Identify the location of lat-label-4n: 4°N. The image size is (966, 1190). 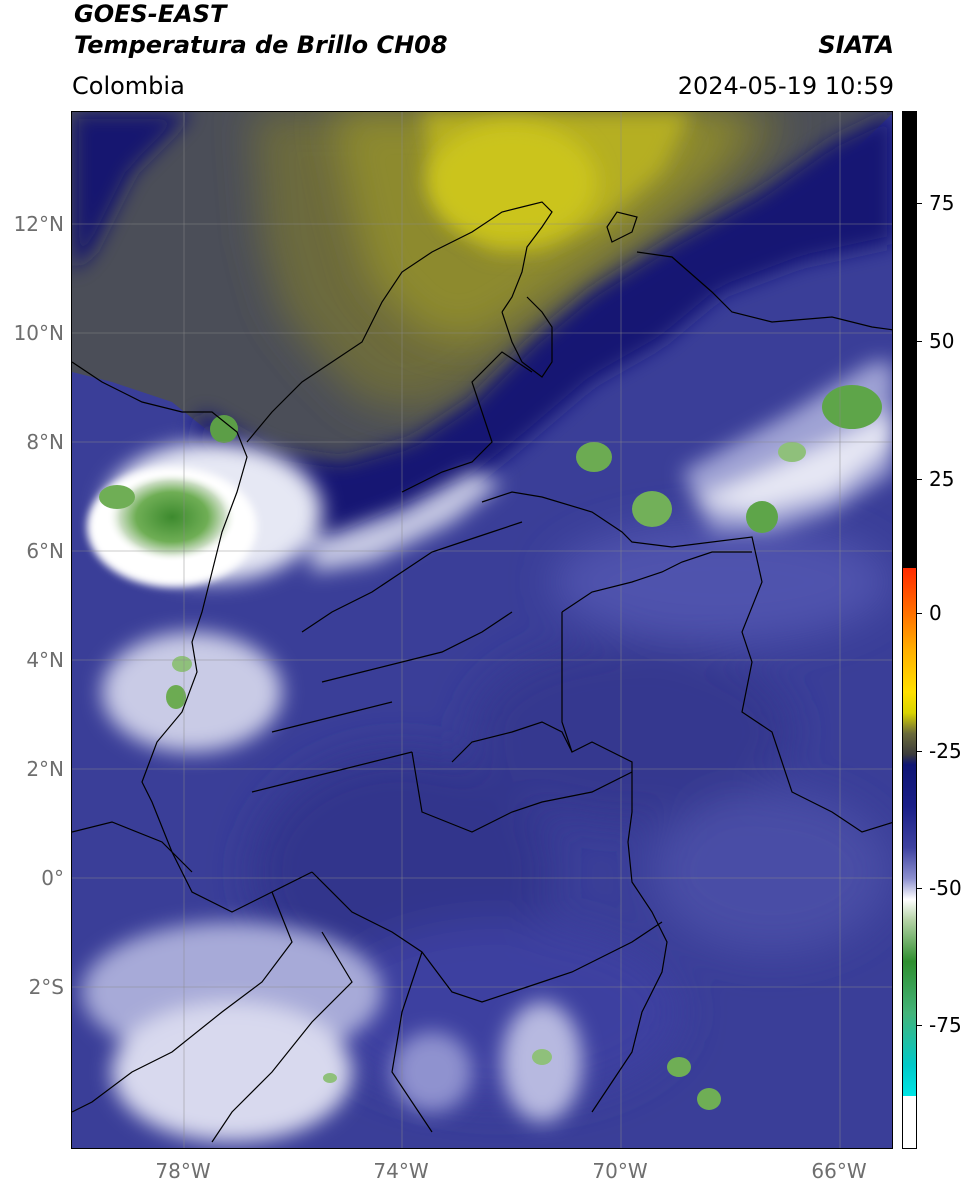
(45, 660).